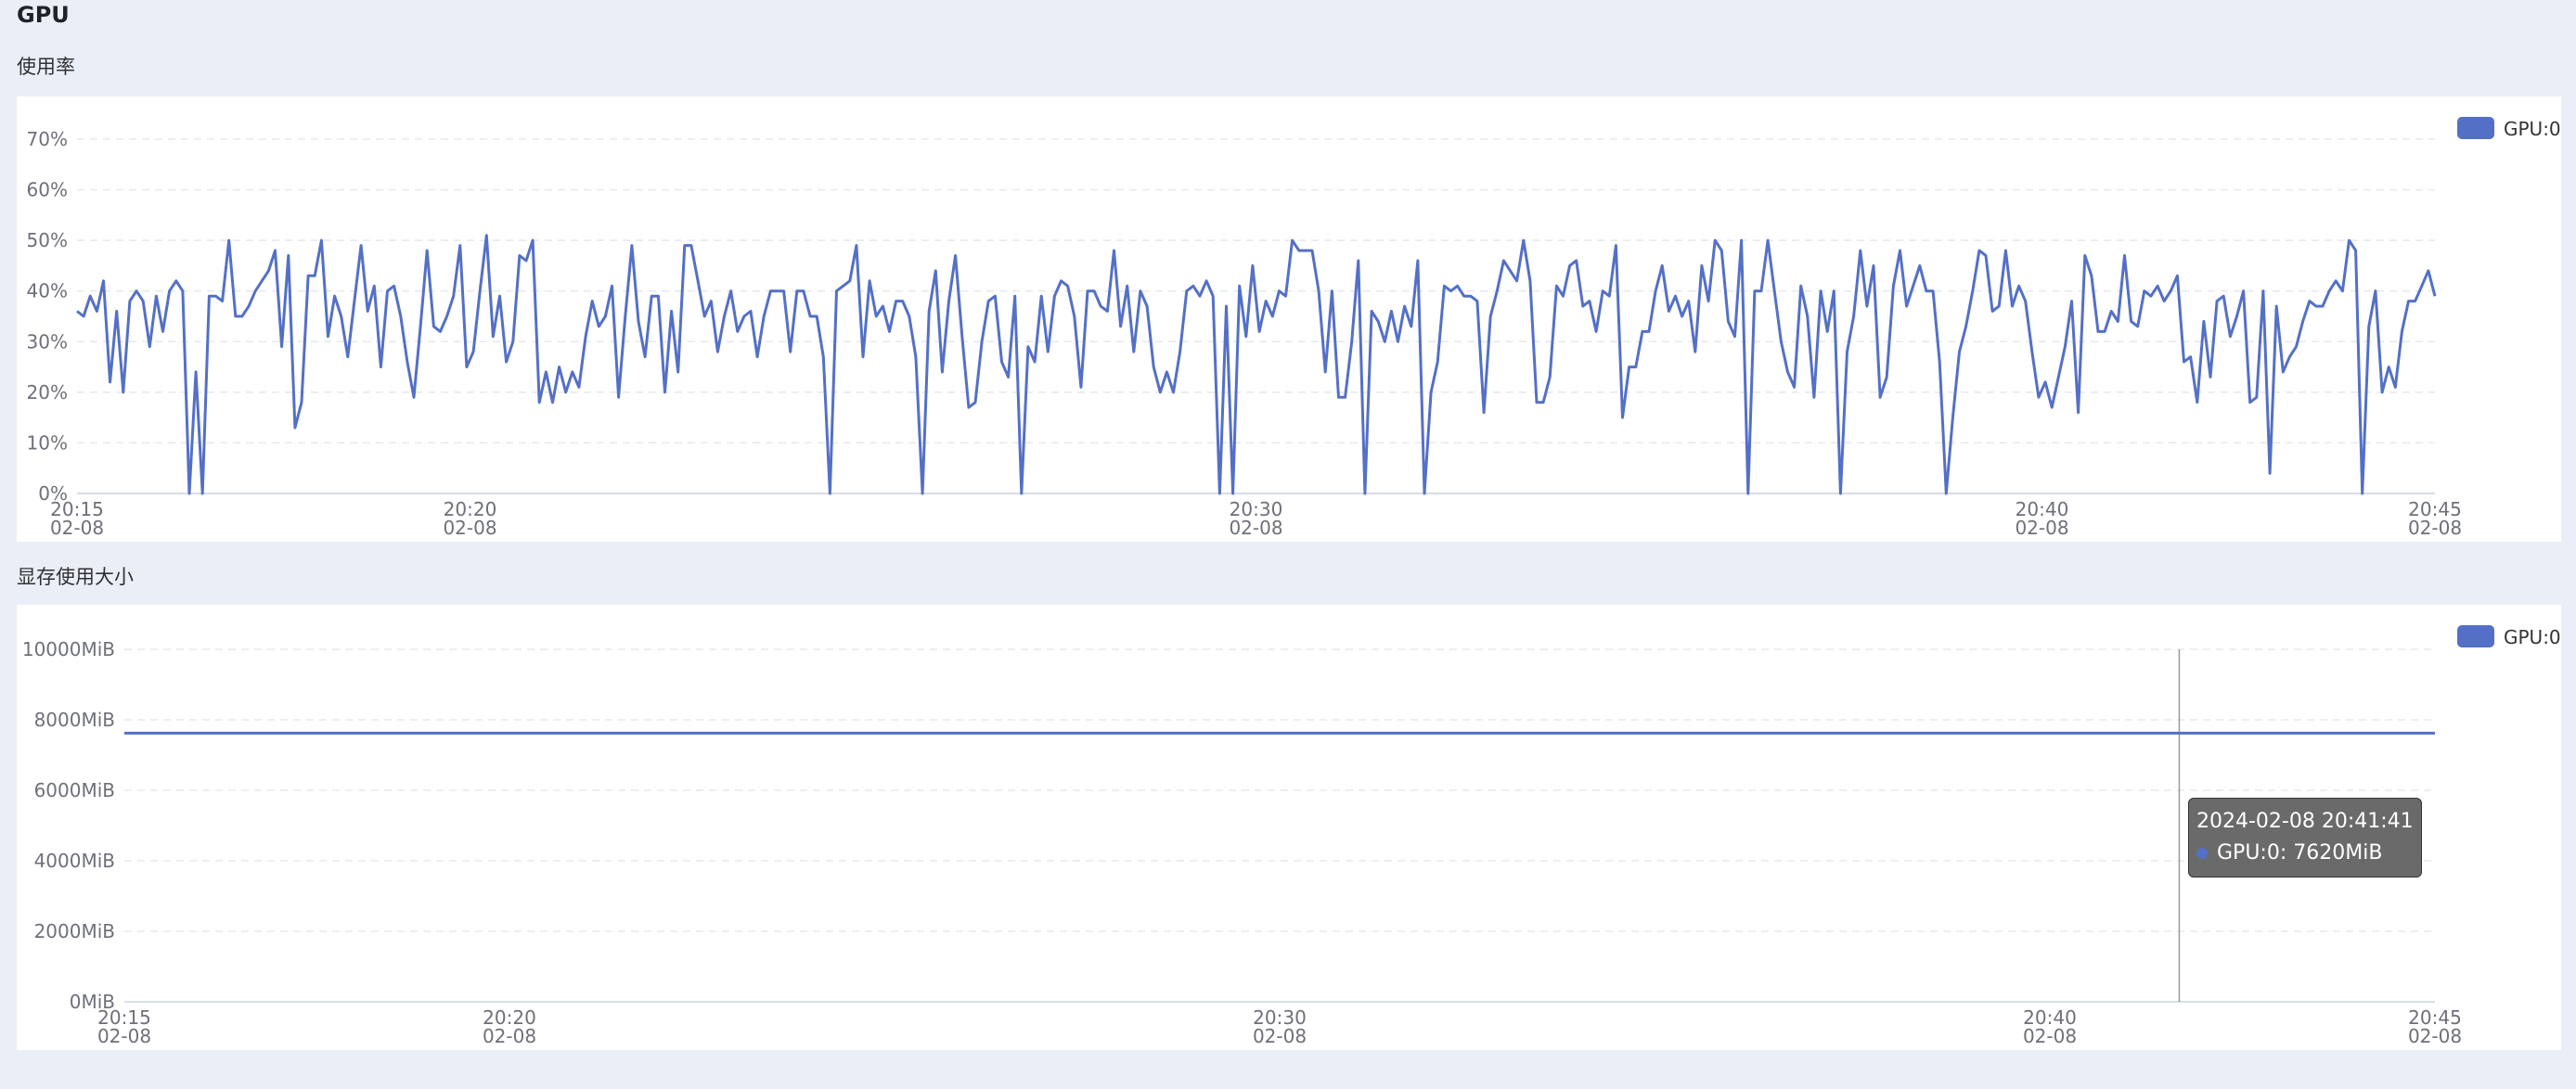 This screenshot has height=1089, width=2576. Describe the element at coordinates (47, 139) in the screenshot. I see `y-tick-label: 70%` at that location.